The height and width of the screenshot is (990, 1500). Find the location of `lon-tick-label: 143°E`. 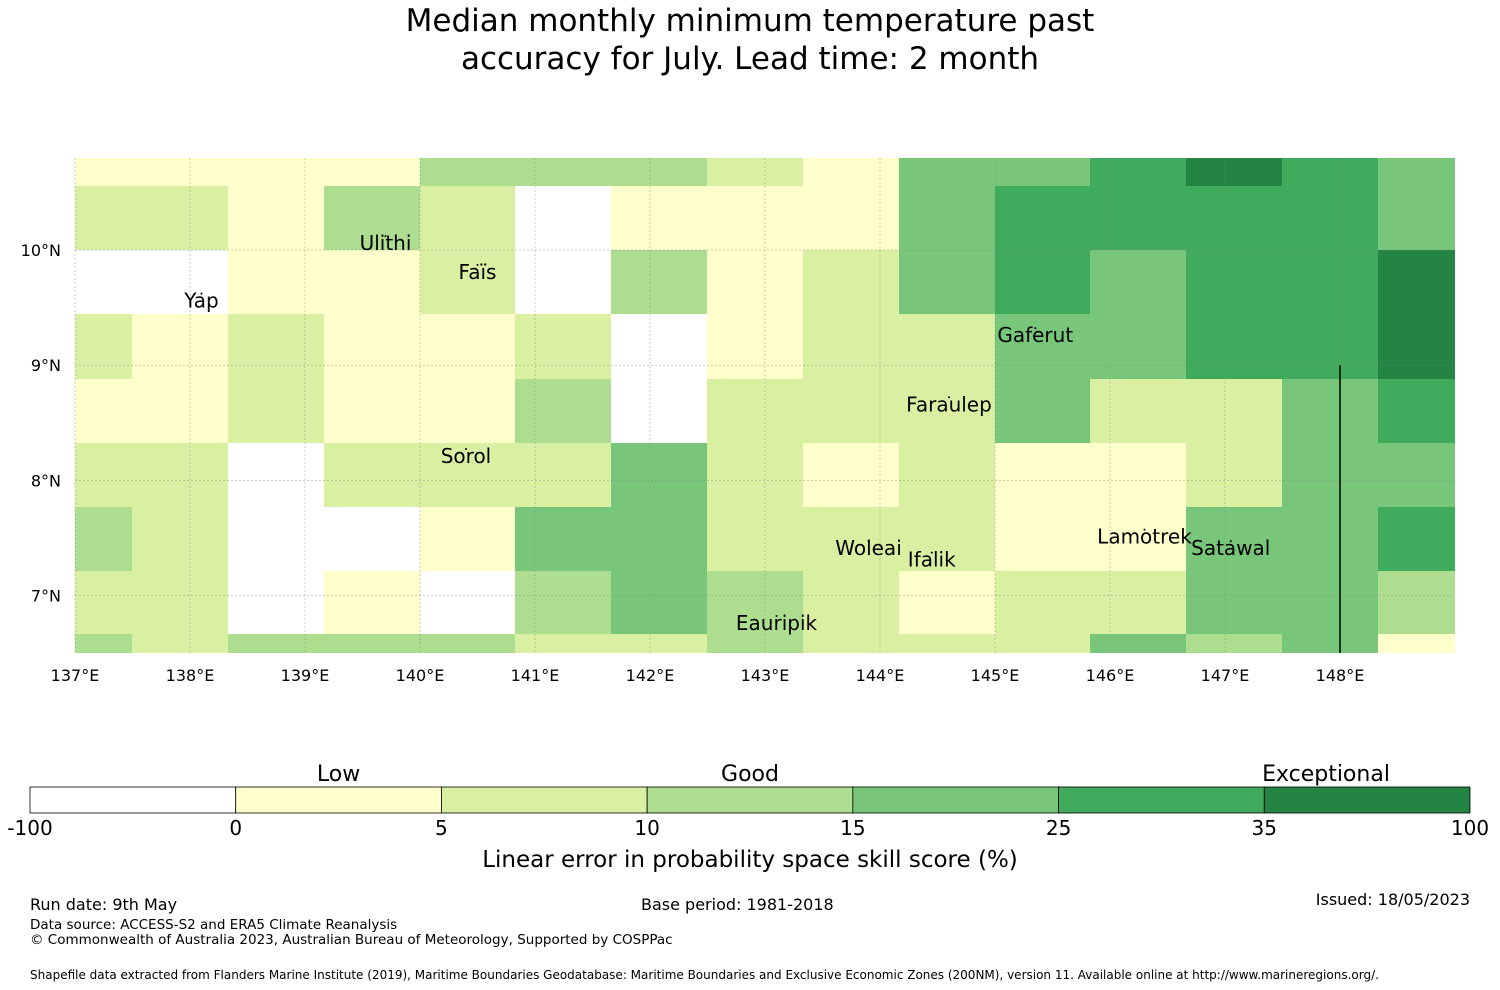

lon-tick-label: 143°E is located at coordinates (765, 675).